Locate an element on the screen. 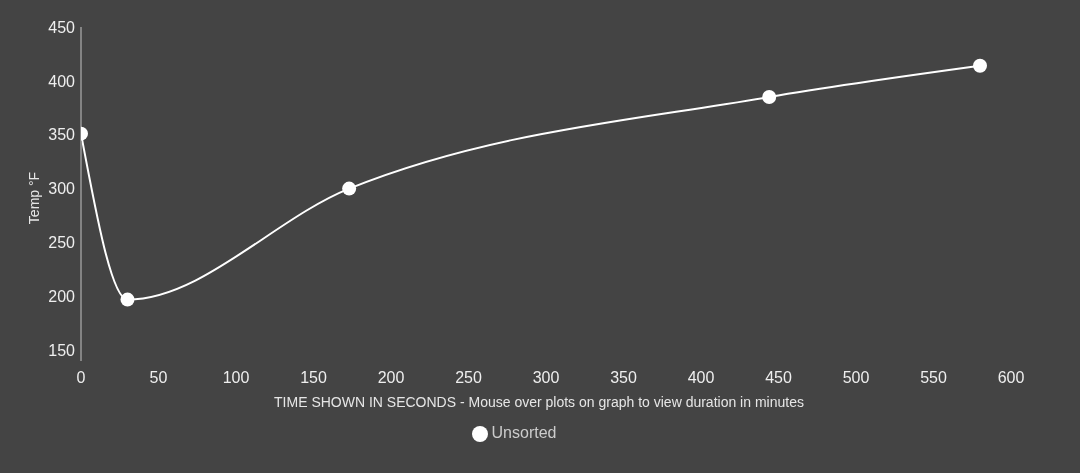 The height and width of the screenshot is (473, 1080). x-tick-label: 450 is located at coordinates (778, 378).